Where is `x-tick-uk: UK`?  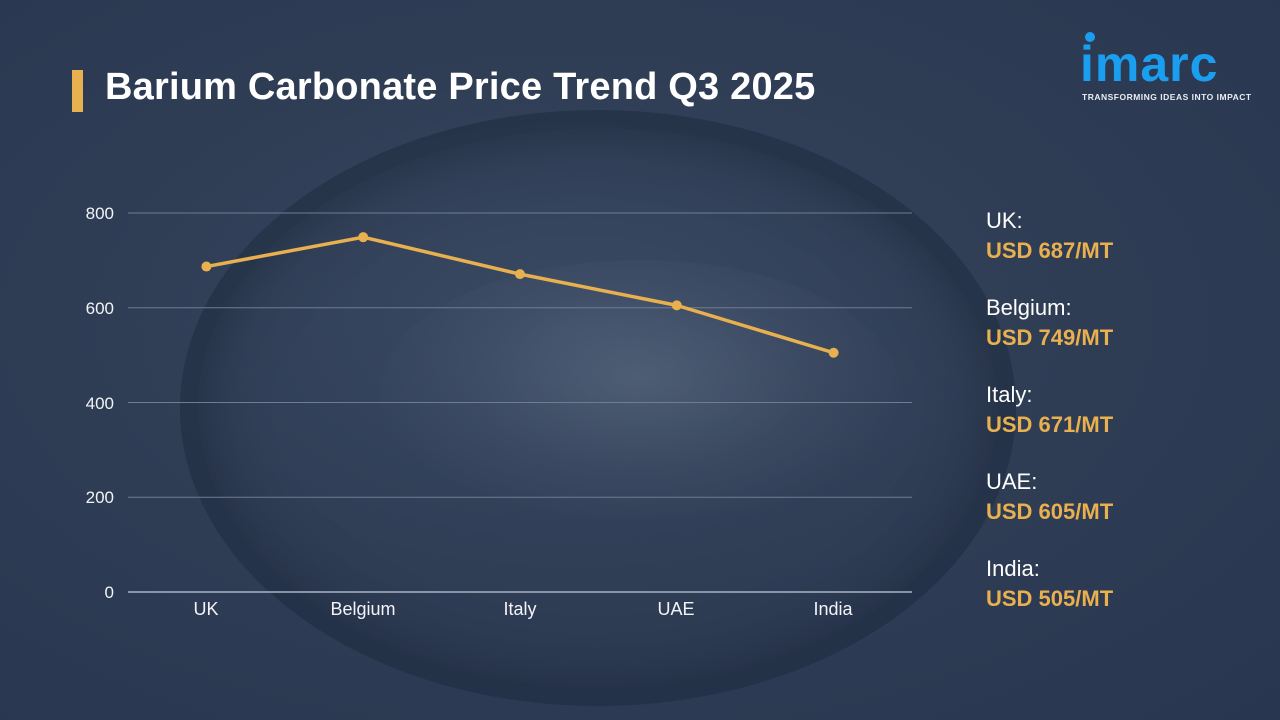 x-tick-uk: UK is located at coordinates (206, 609).